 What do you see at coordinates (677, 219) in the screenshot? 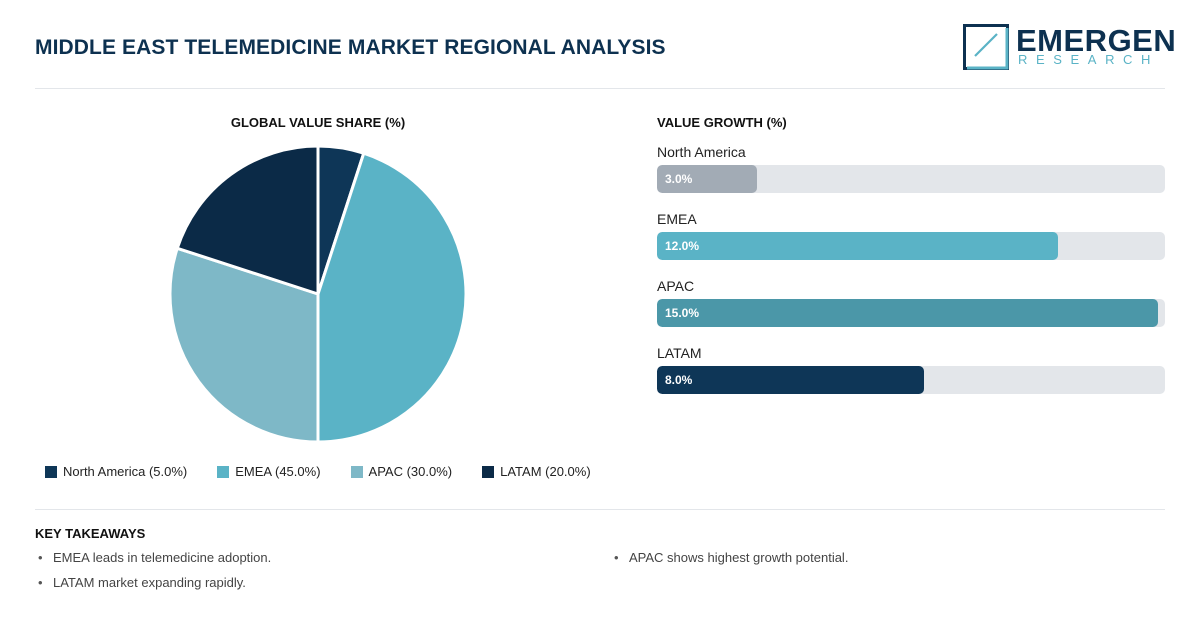
I see `bar-category-label: EMEA` at bounding box center [677, 219].